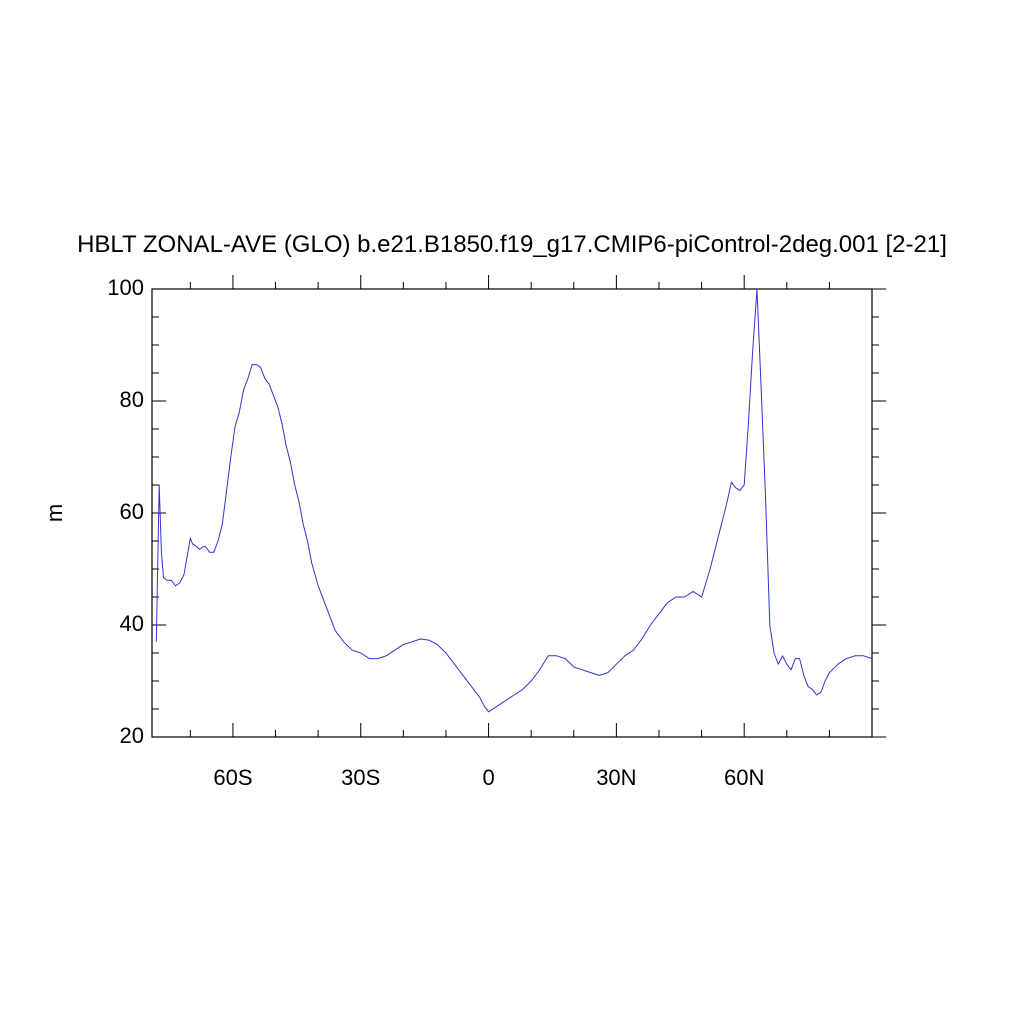 This screenshot has height=1024, width=1024. I want to click on x-tick-label-4: 60N, so click(744, 777).